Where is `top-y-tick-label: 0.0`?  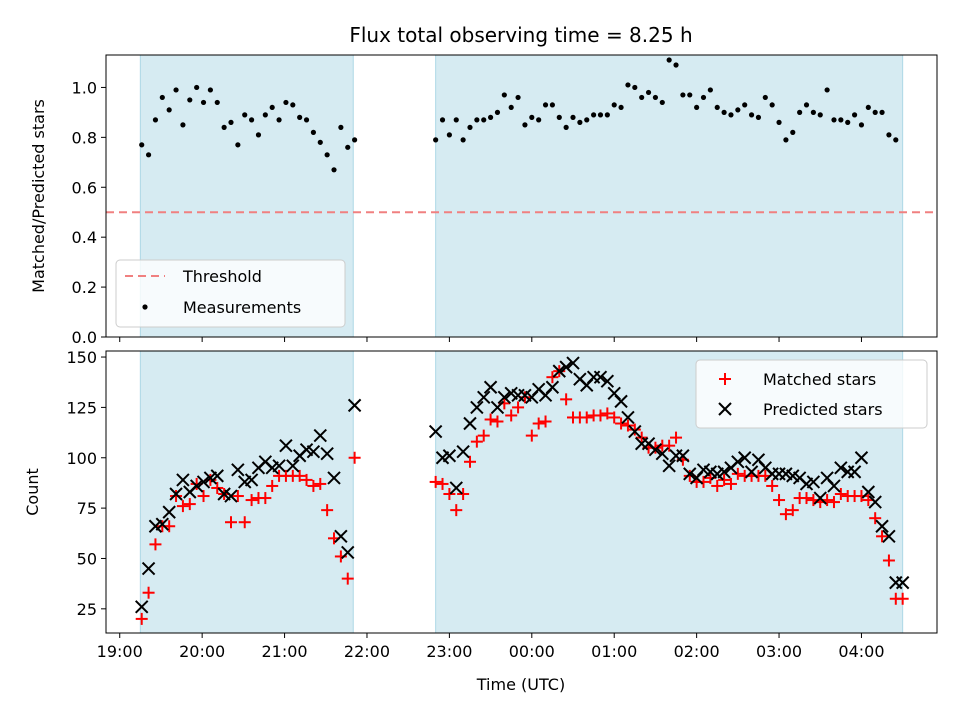 top-y-tick-label: 0.0 is located at coordinates (84, 337).